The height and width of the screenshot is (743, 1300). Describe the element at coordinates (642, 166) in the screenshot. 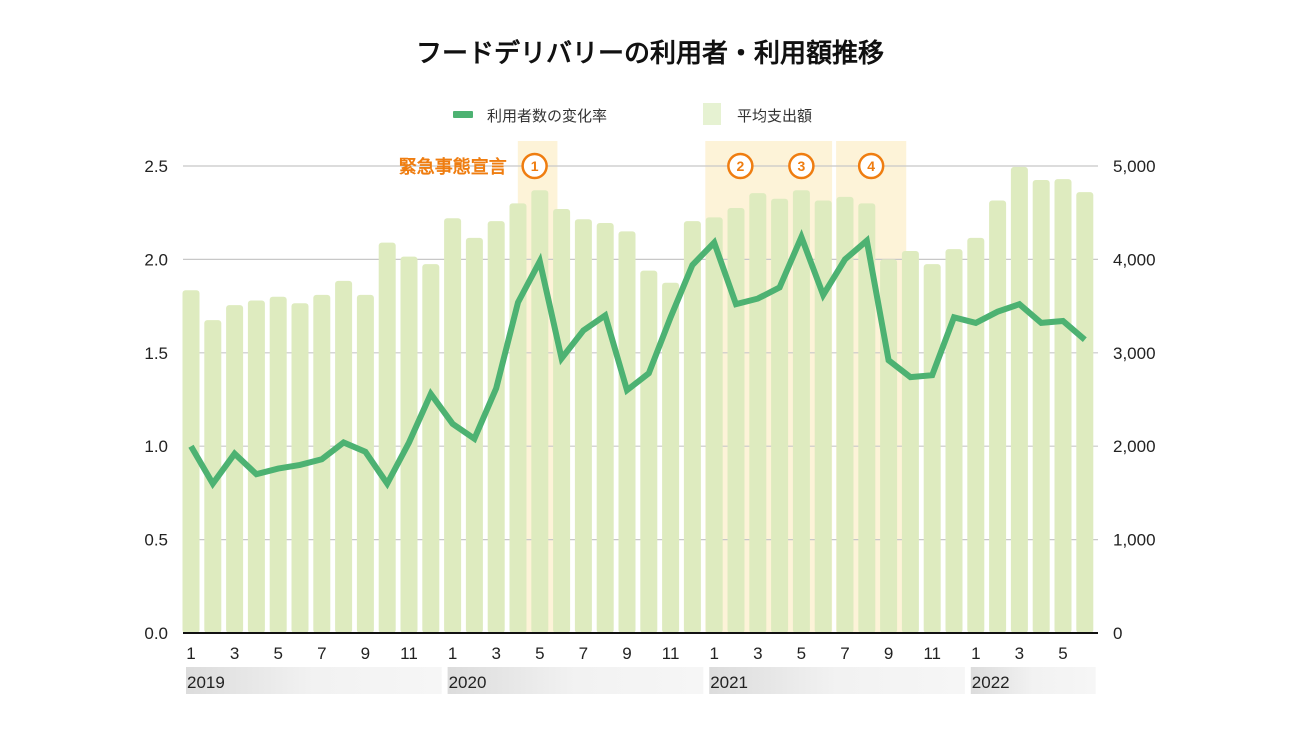

I see `emergency-annotations: 緊急事態宣言 1 2 3 4` at that location.